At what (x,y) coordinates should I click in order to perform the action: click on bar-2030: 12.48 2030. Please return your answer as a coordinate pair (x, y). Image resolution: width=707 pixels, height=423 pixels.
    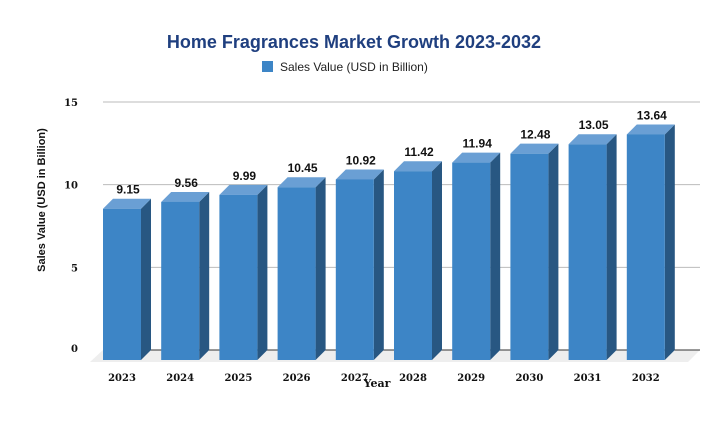
    Looking at the image, I should click on (534, 256).